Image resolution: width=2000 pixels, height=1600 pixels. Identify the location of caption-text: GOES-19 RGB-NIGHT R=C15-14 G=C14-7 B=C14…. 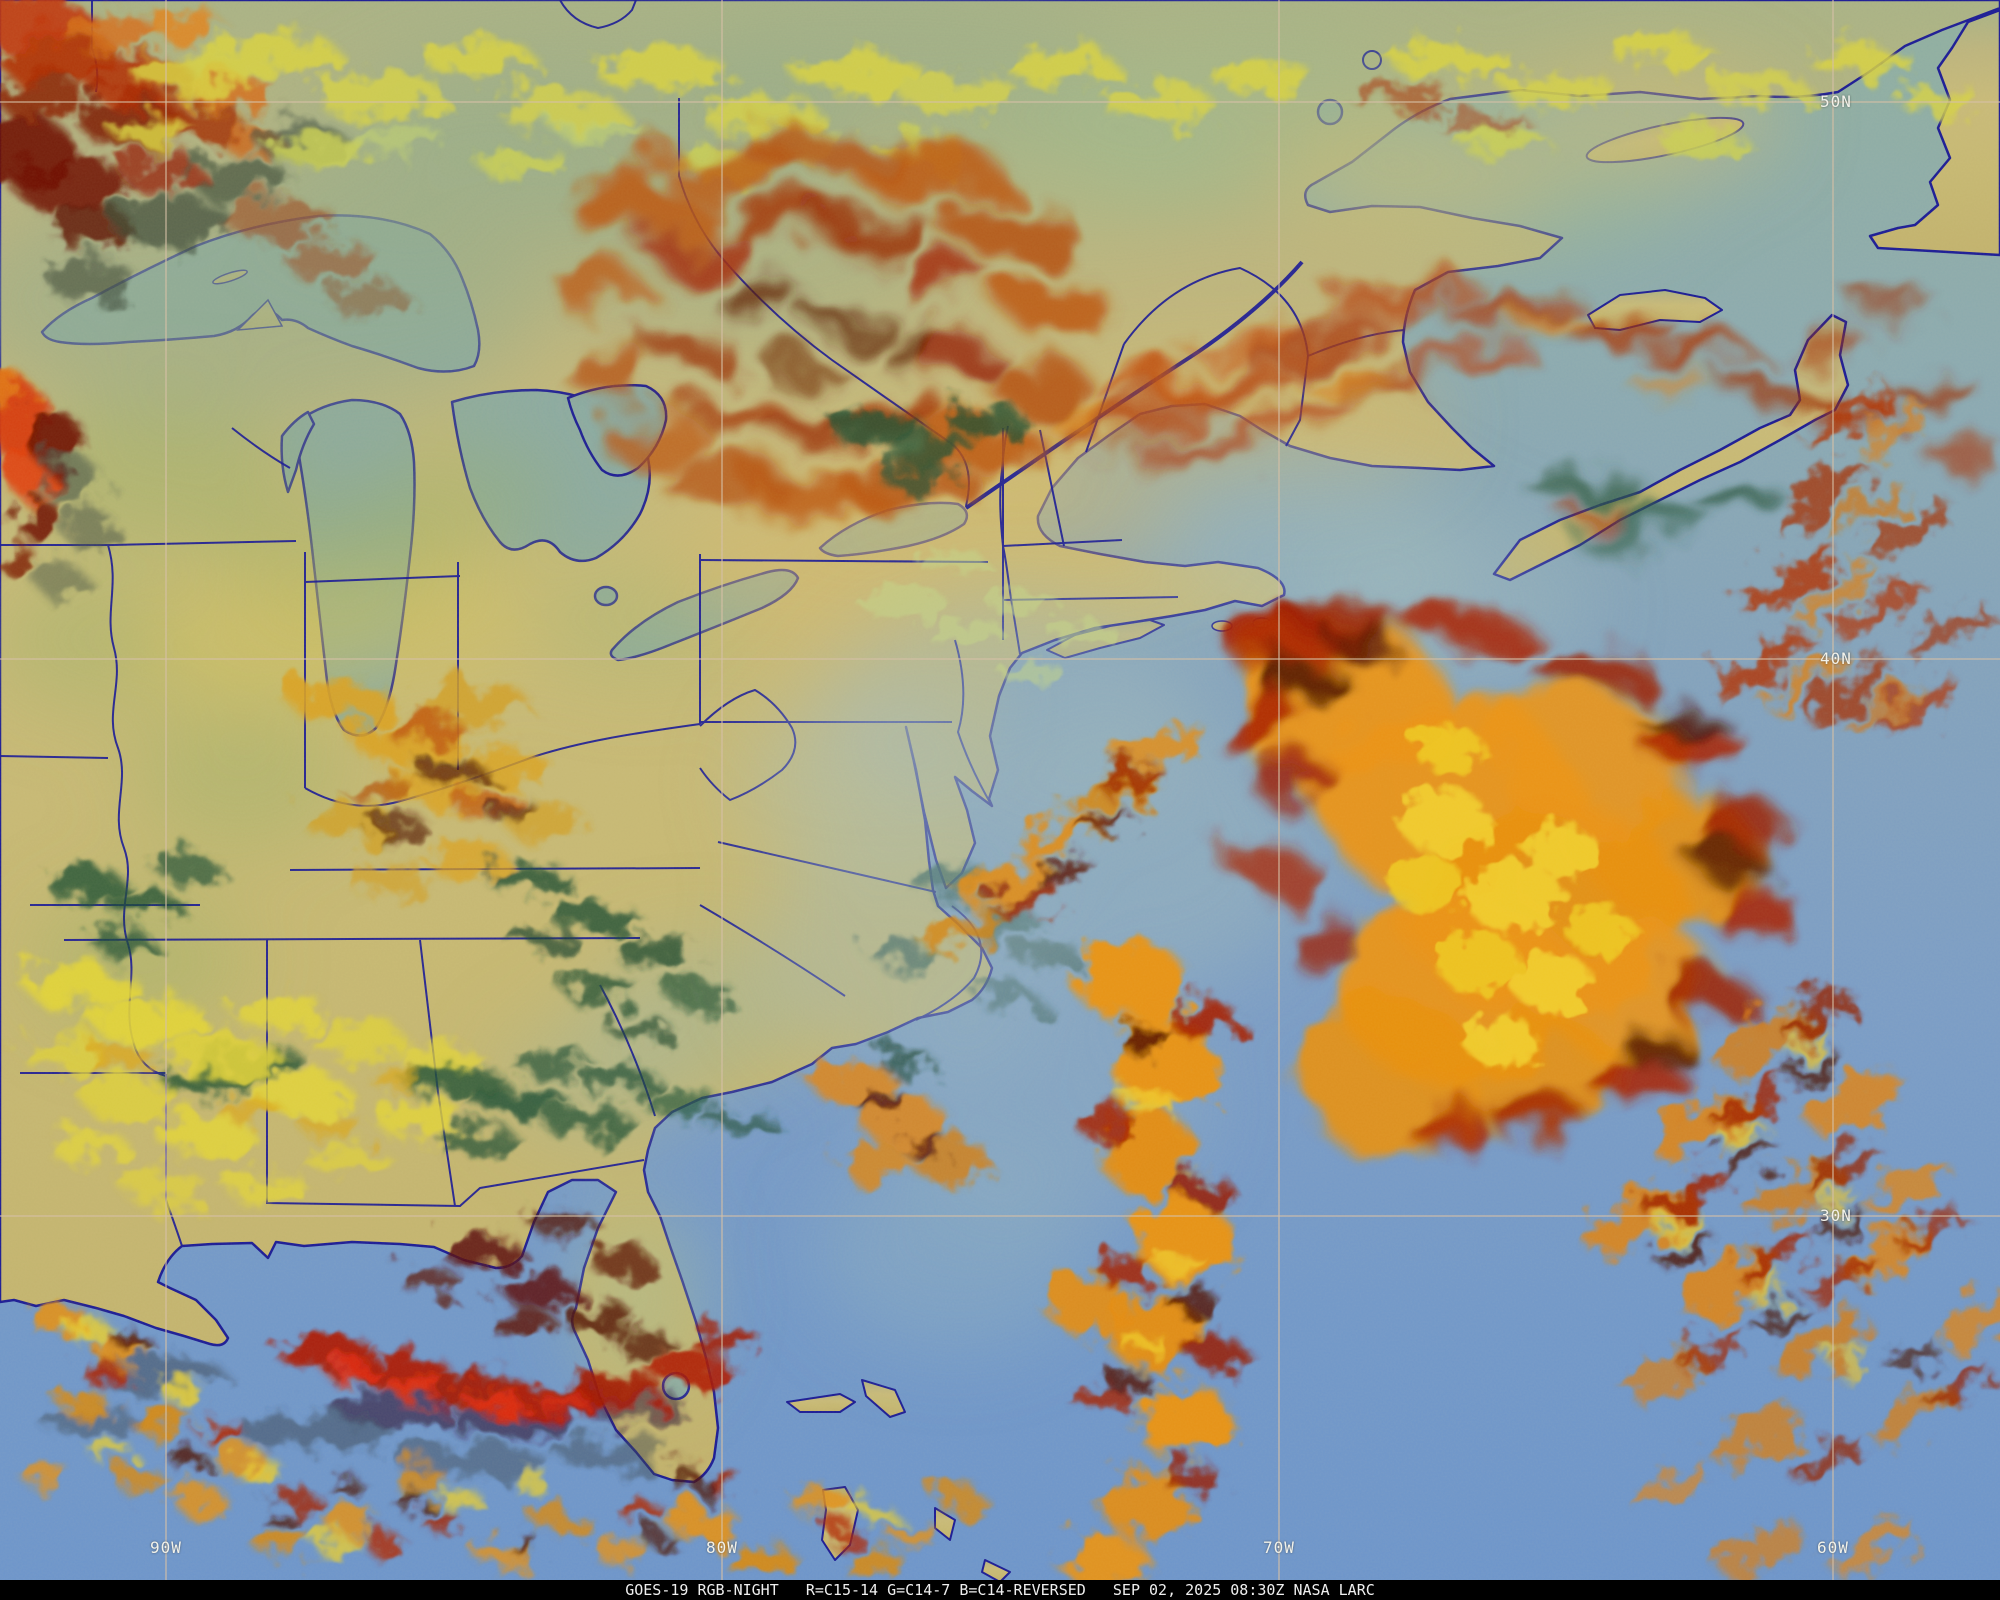
(1000, 1590).